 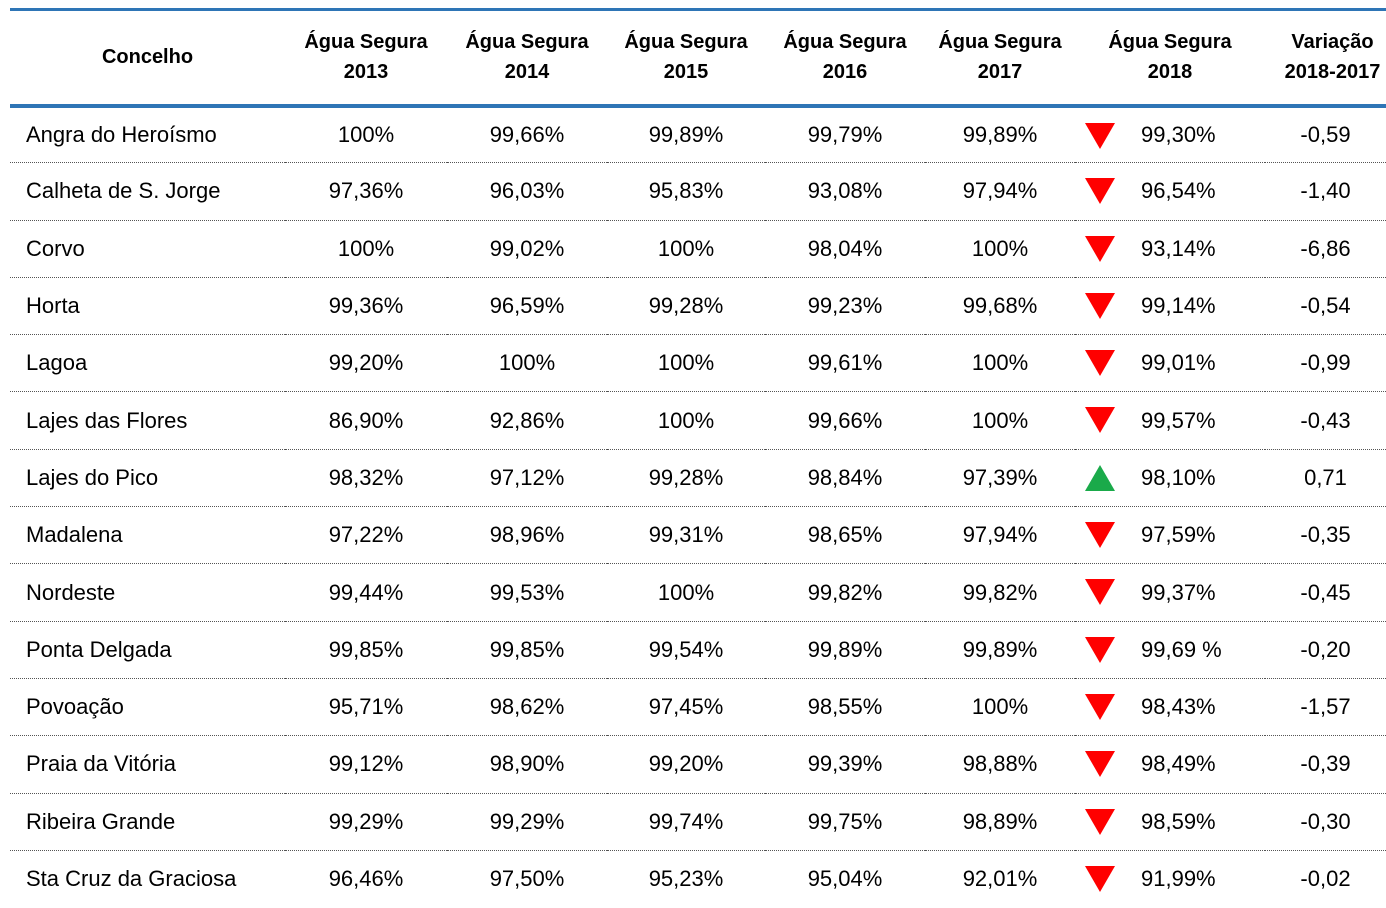 I want to click on column-header: Variação 2018-2017, so click(x=1325, y=58).